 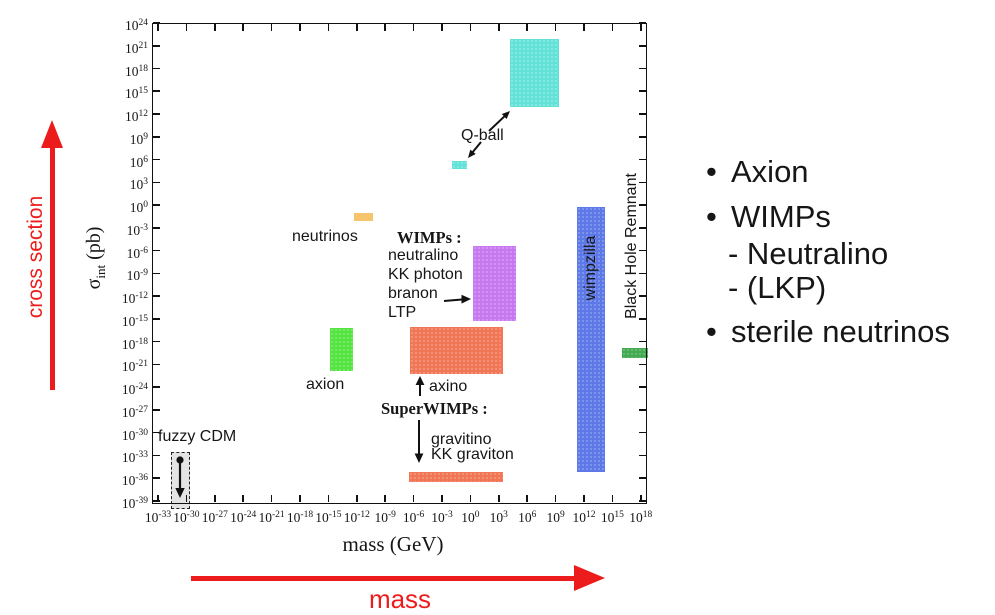 What do you see at coordinates (382, 578) in the screenshot?
I see `mass-arrow-shaft` at bounding box center [382, 578].